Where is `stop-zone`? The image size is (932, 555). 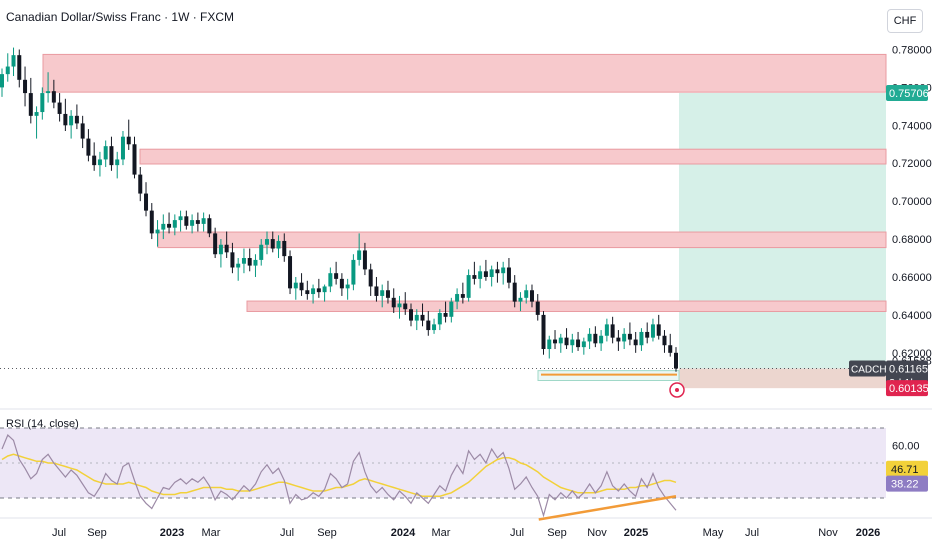
stop-zone is located at coordinates (782, 378).